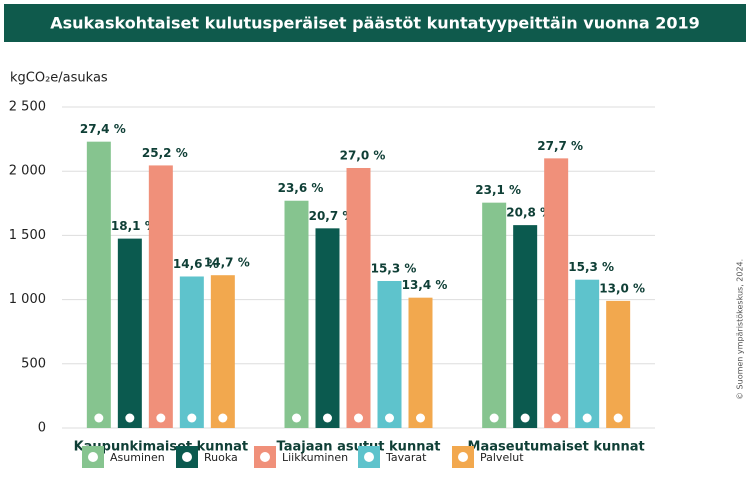 The image size is (750, 504). Describe the element at coordinates (27, 171) in the screenshot. I see `y-tick-label: 2 000` at that location.